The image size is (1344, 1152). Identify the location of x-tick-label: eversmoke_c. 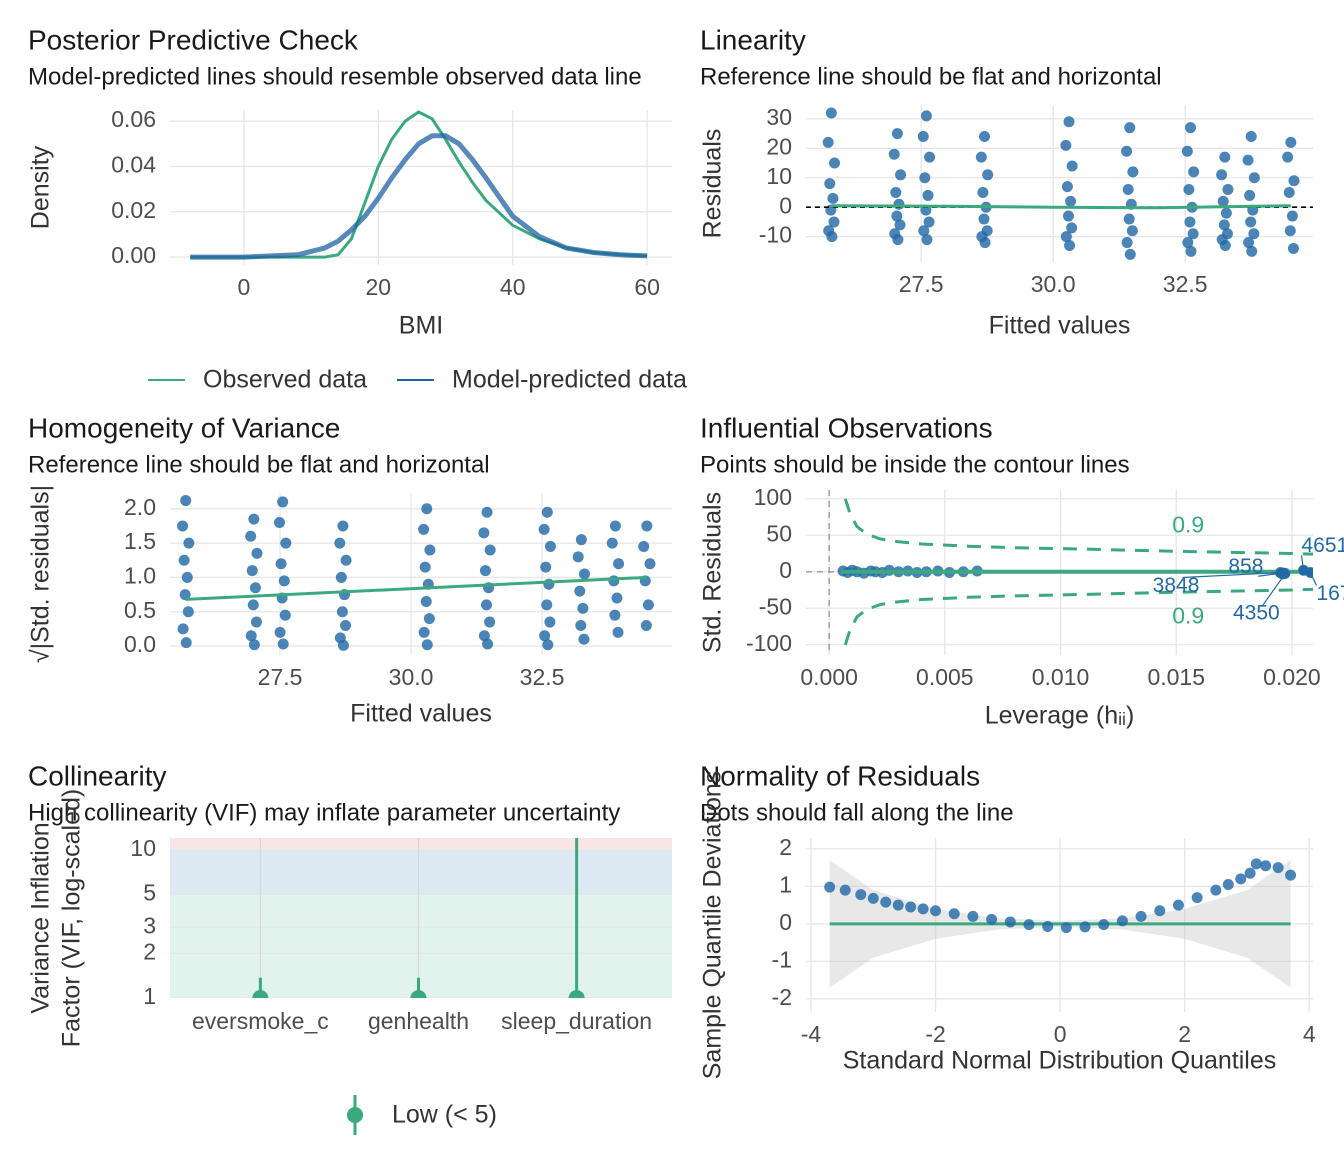
(260, 1021).